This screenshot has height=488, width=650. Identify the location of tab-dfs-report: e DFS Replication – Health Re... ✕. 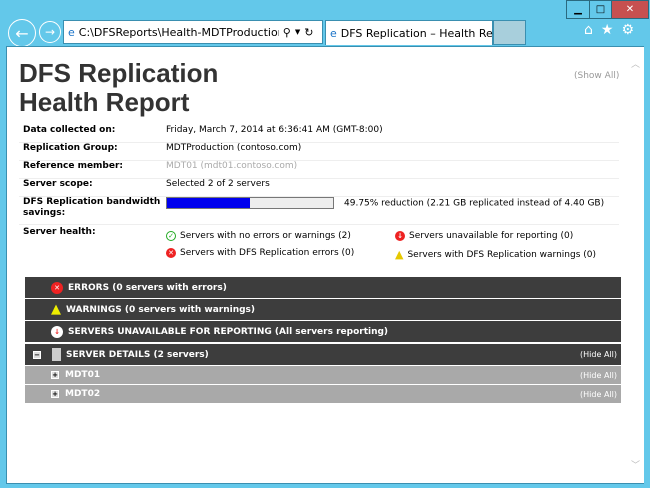
(420, 32).